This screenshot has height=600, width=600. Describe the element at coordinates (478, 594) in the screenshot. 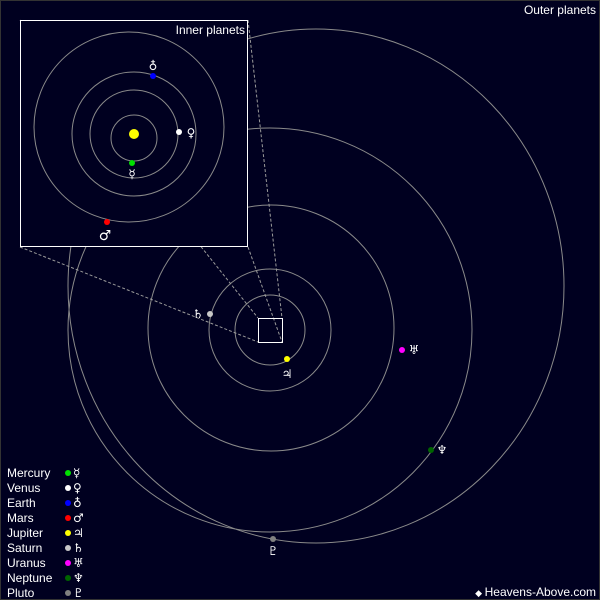

I see `satellite-icon: ◆` at that location.